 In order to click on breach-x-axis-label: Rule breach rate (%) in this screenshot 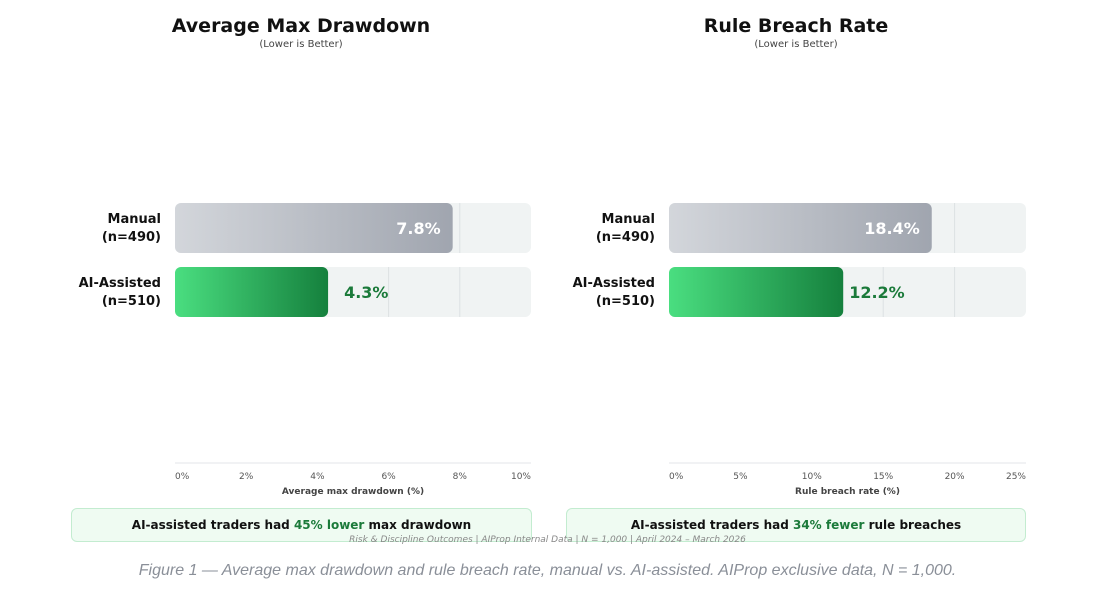, I will do `click(847, 492)`.